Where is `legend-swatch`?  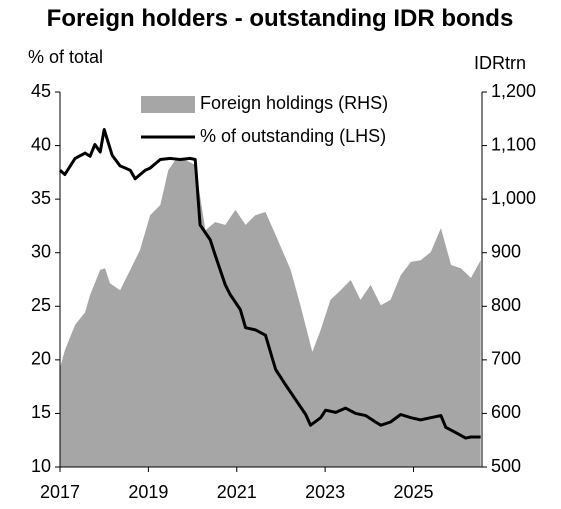 legend-swatch is located at coordinates (168, 104).